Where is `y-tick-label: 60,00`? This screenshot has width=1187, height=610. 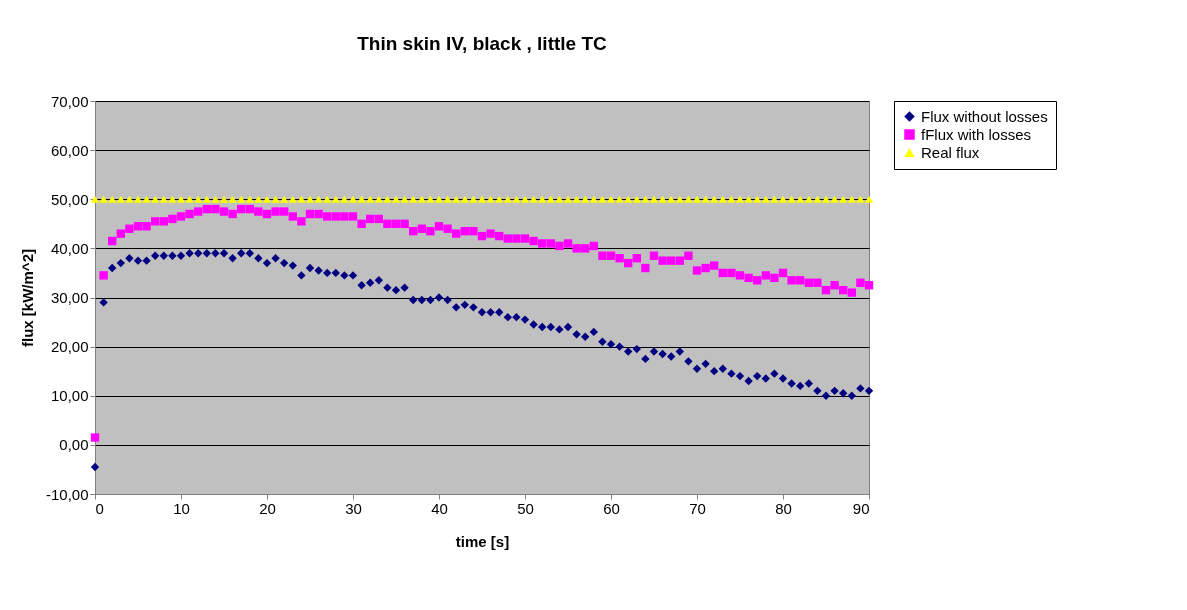 y-tick-label: 60,00 is located at coordinates (69, 150).